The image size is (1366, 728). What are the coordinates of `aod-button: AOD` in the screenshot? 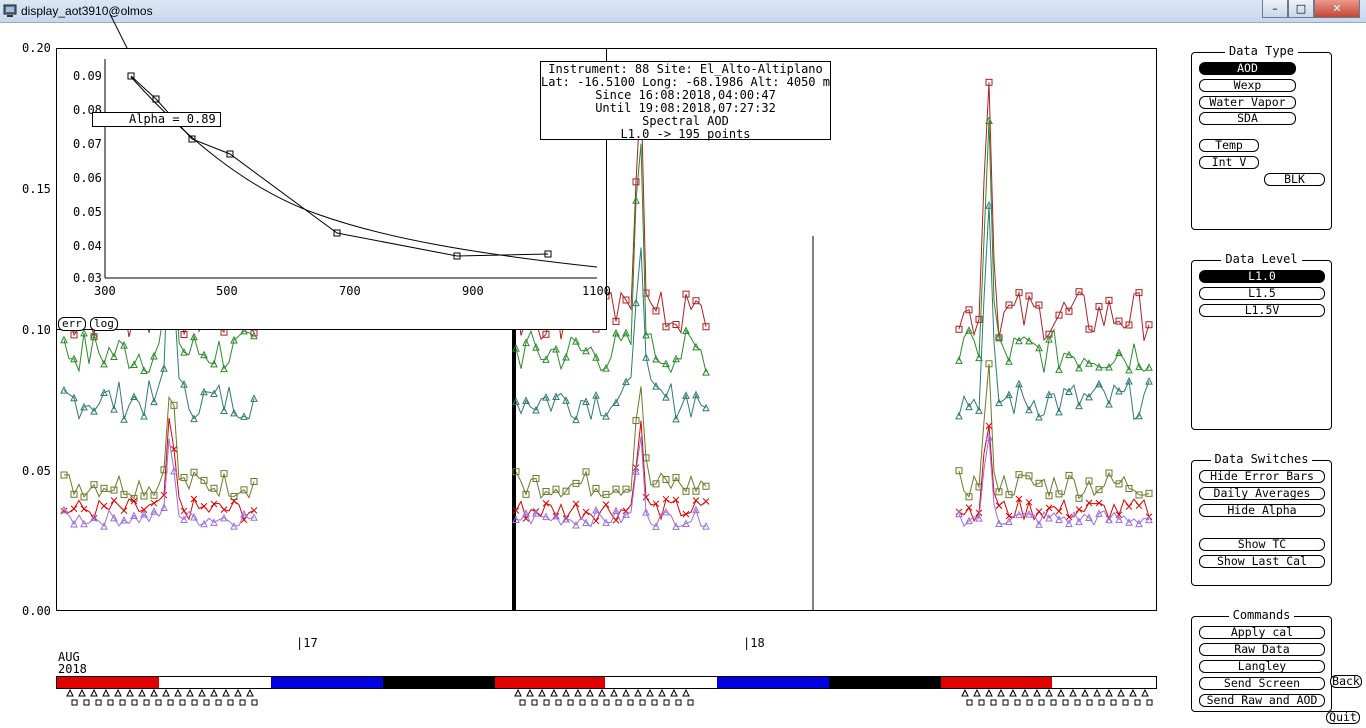 It's located at (1247, 68).